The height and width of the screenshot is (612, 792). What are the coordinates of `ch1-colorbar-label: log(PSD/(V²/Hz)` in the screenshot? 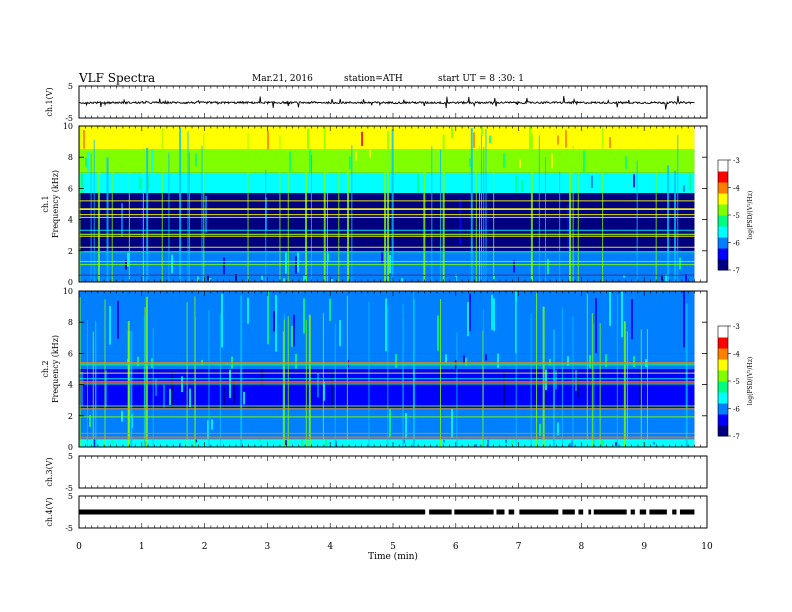 It's located at (750, 215).